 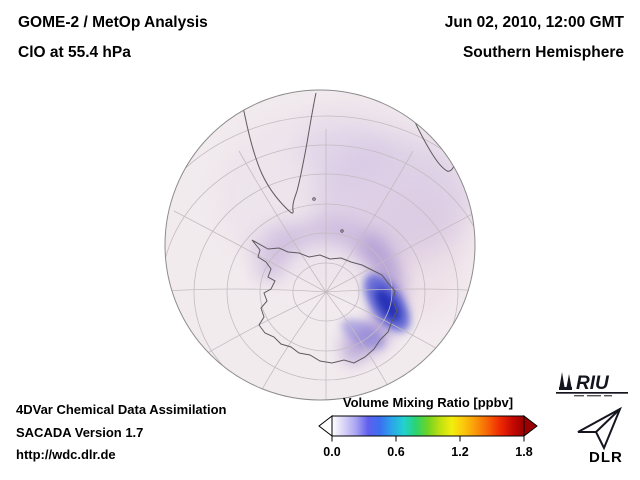 I want to click on dlr-logo, so click(x=600, y=430).